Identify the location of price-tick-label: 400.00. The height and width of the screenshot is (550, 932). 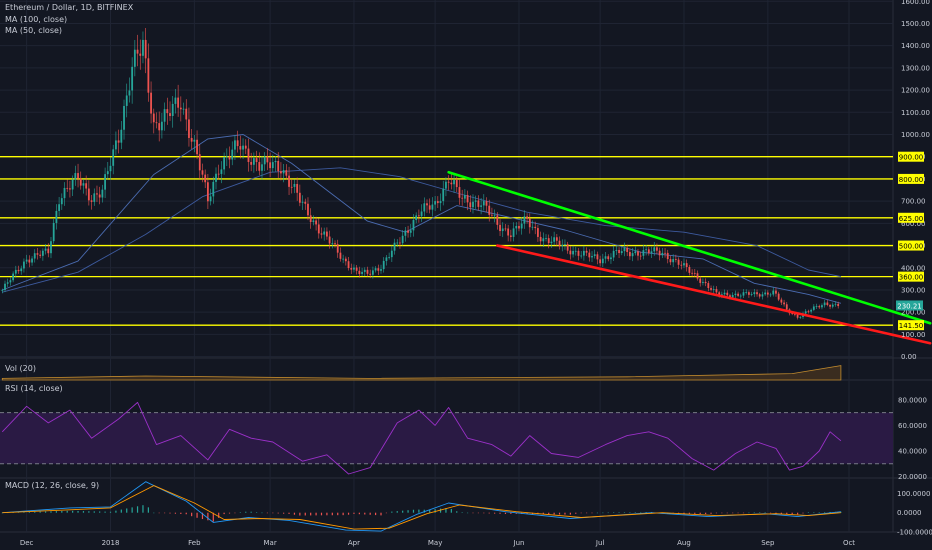
(913, 268).